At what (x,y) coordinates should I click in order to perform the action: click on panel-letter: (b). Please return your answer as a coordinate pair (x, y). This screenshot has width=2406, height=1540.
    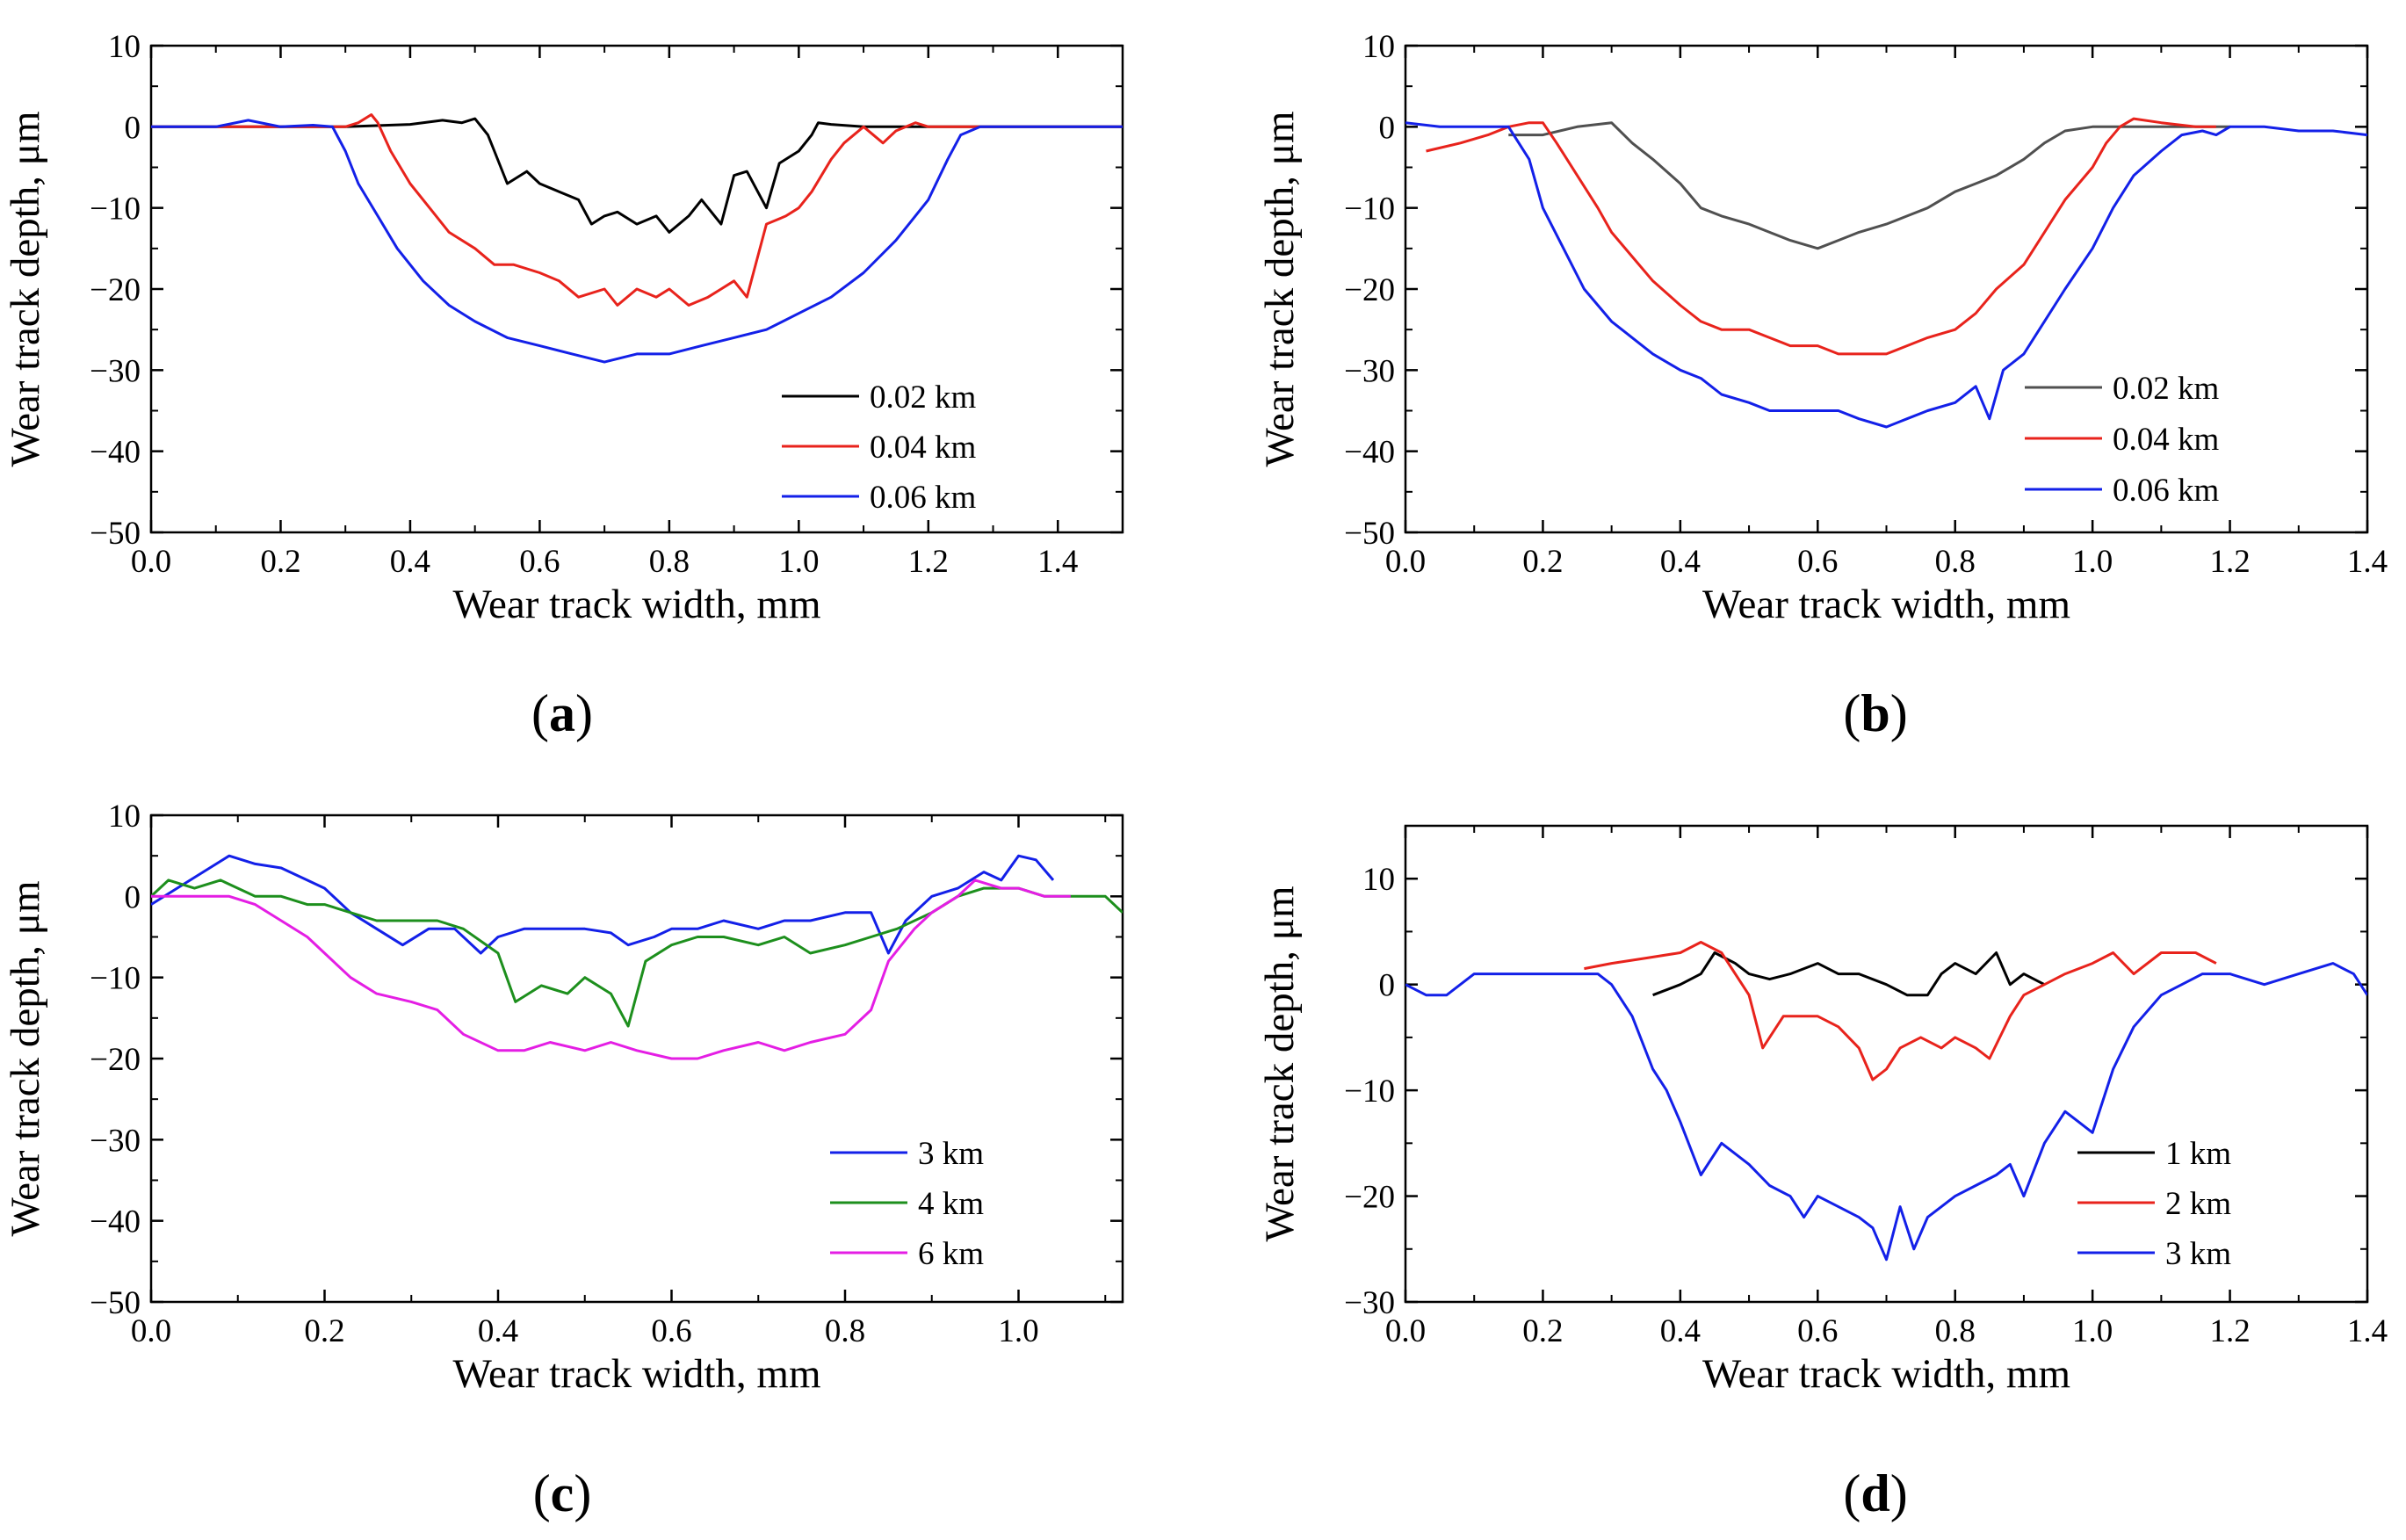
    Looking at the image, I should click on (1875, 713).